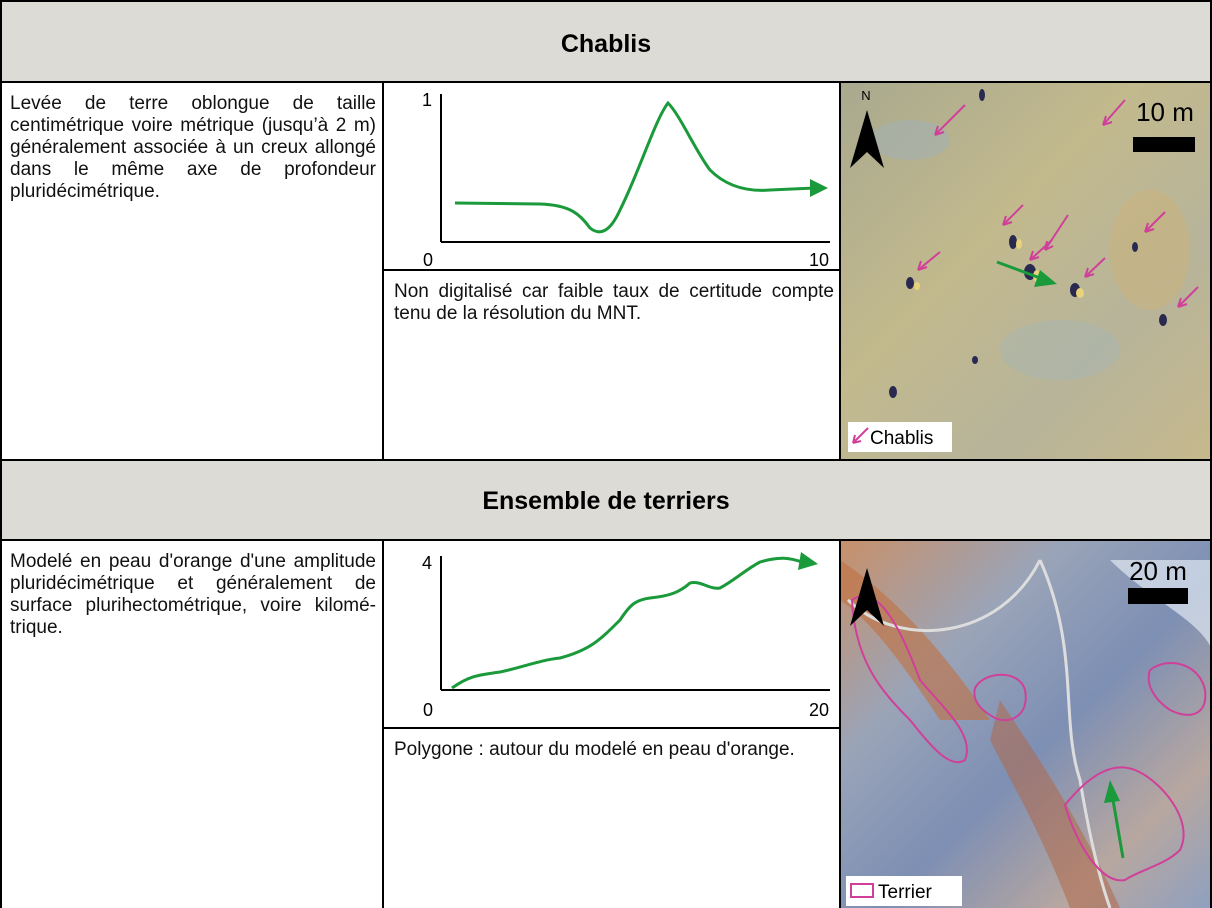 The image size is (1212, 908). I want to click on axis-label: 10, so click(819, 260).